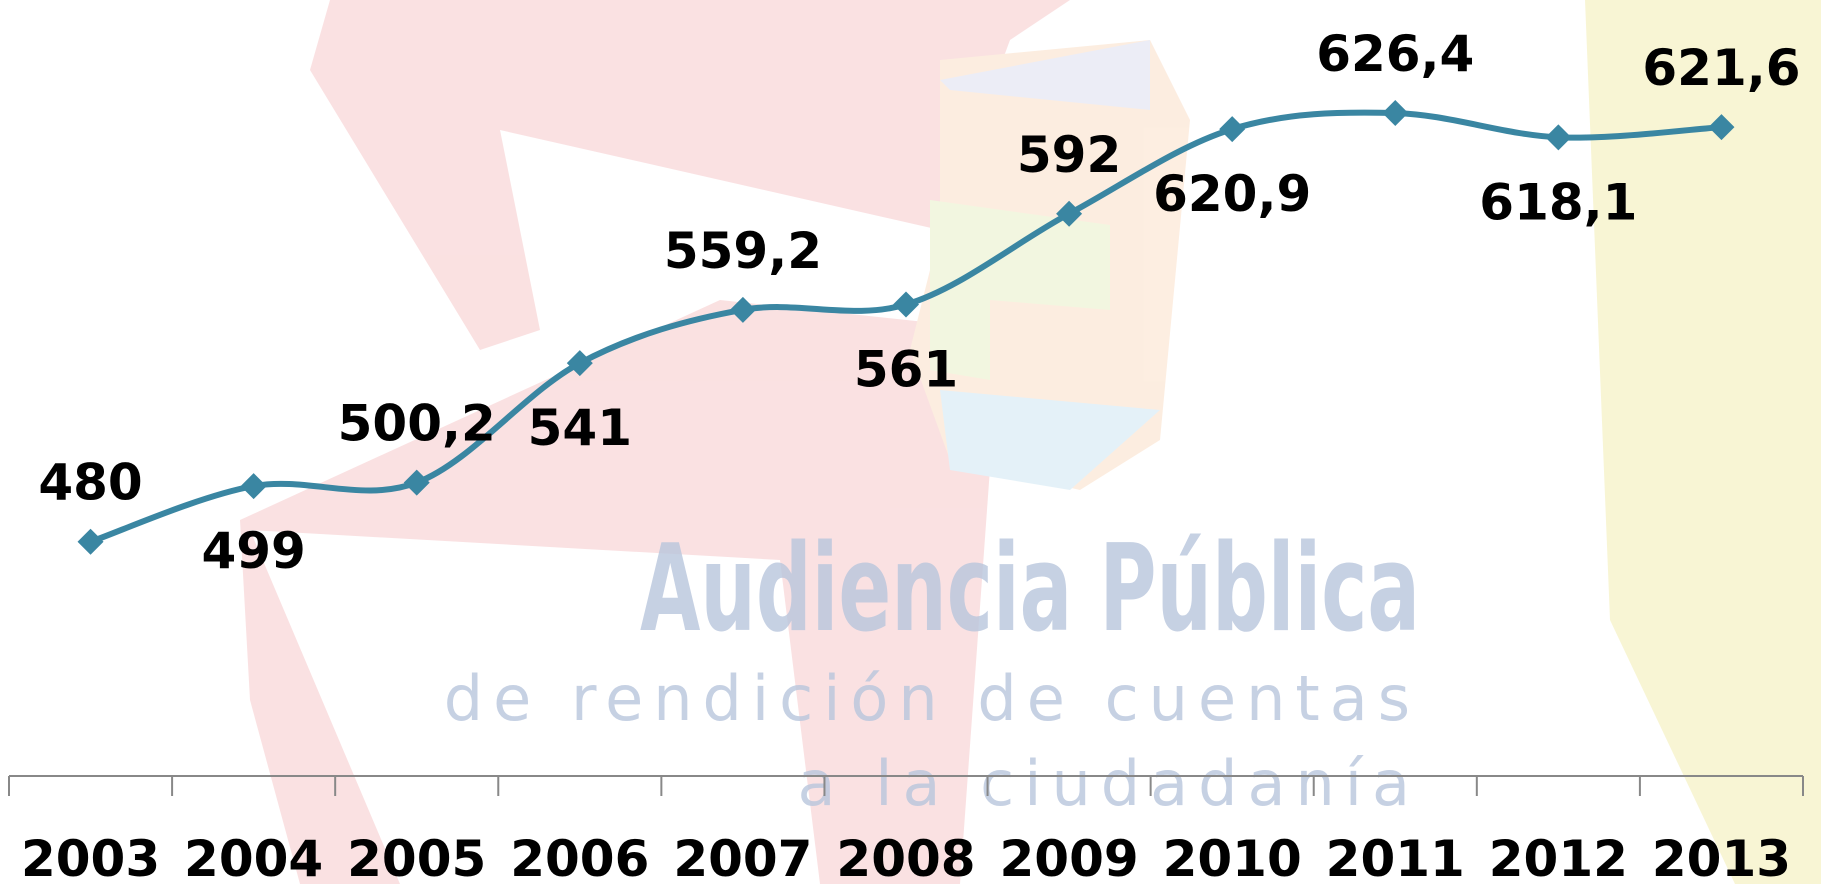  I want to click on value-label: 618,1, so click(1558, 202).